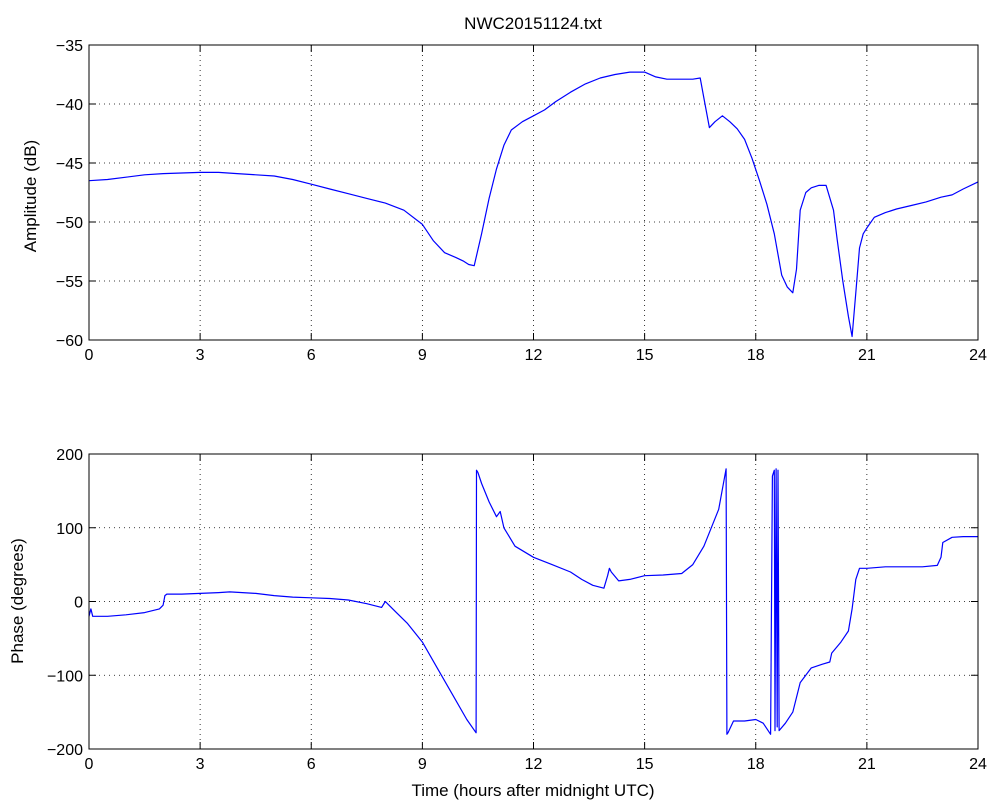  Describe the element at coordinates (311, 355) in the screenshot. I see `amplitude-x-tick-label: 6` at that location.